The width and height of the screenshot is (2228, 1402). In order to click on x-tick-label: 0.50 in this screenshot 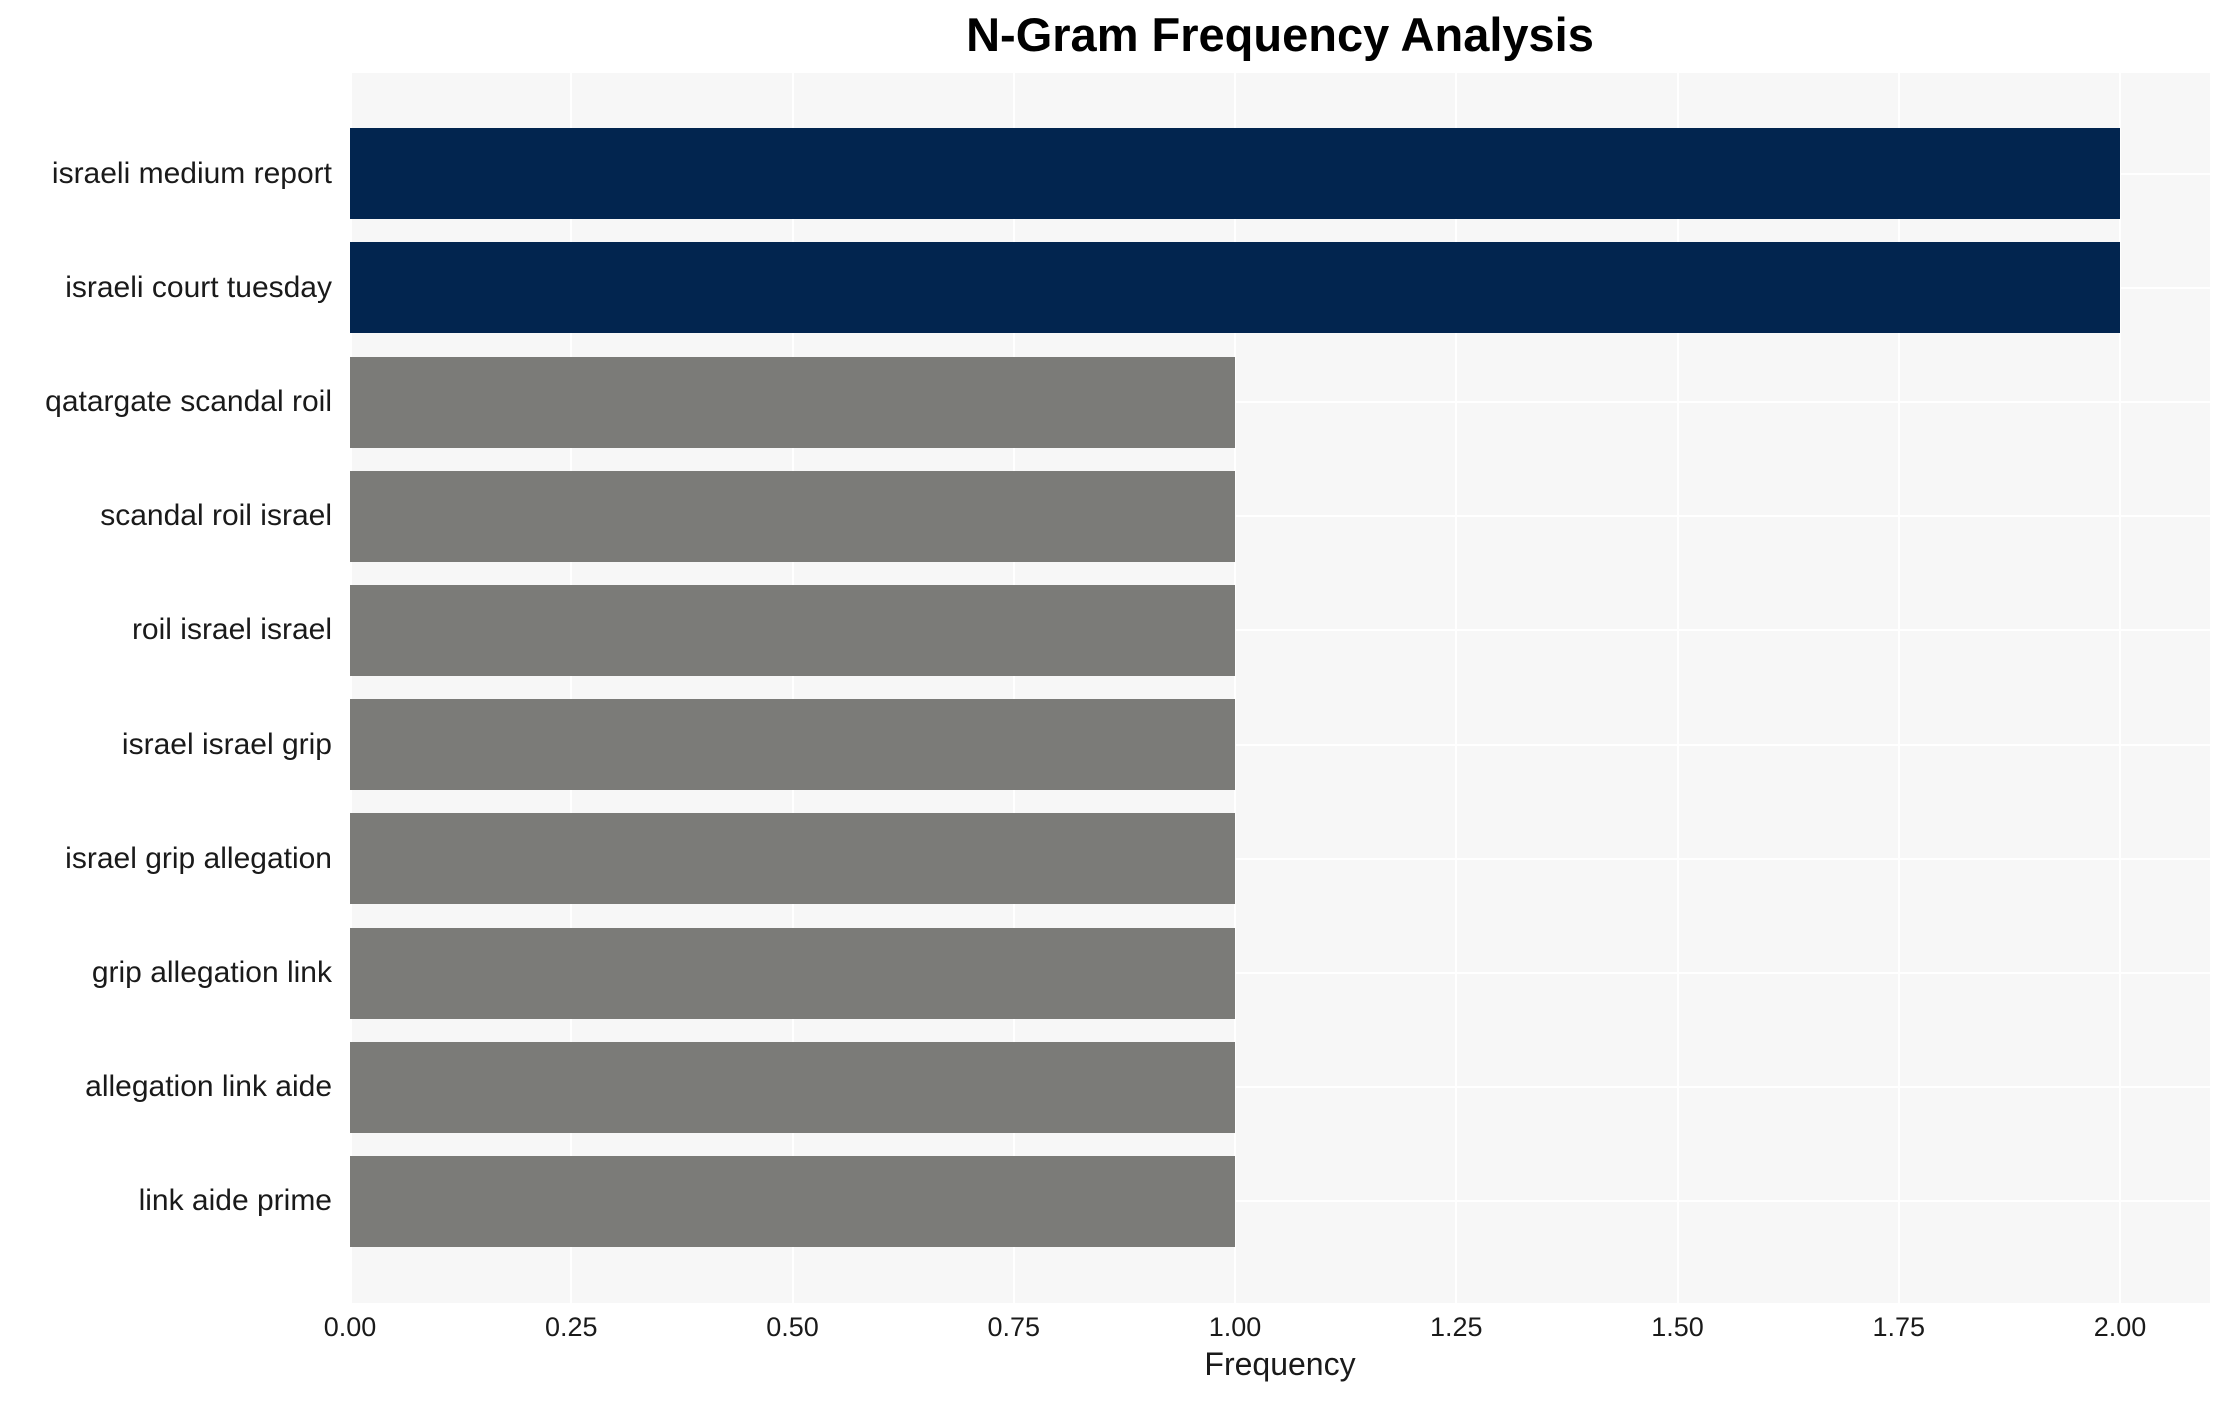, I will do `click(792, 1327)`.